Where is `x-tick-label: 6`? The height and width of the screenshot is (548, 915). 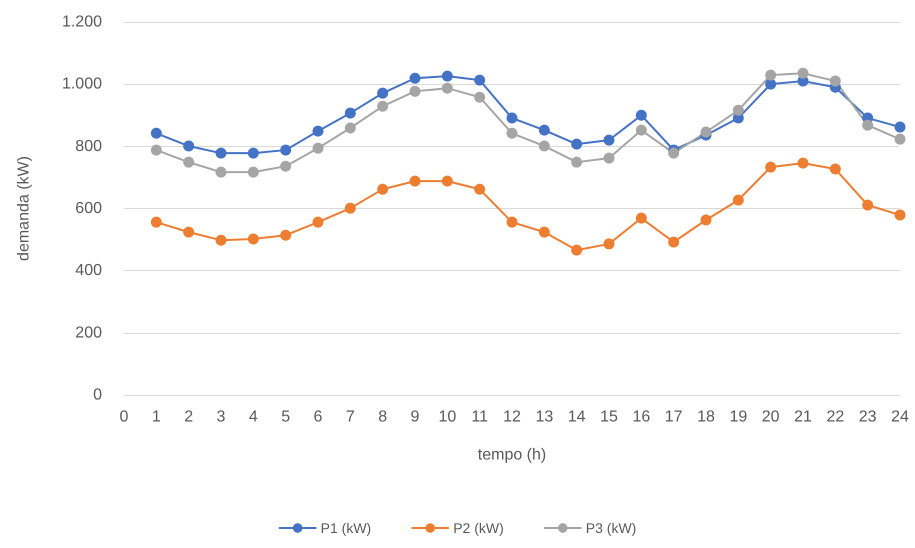 x-tick-label: 6 is located at coordinates (318, 417).